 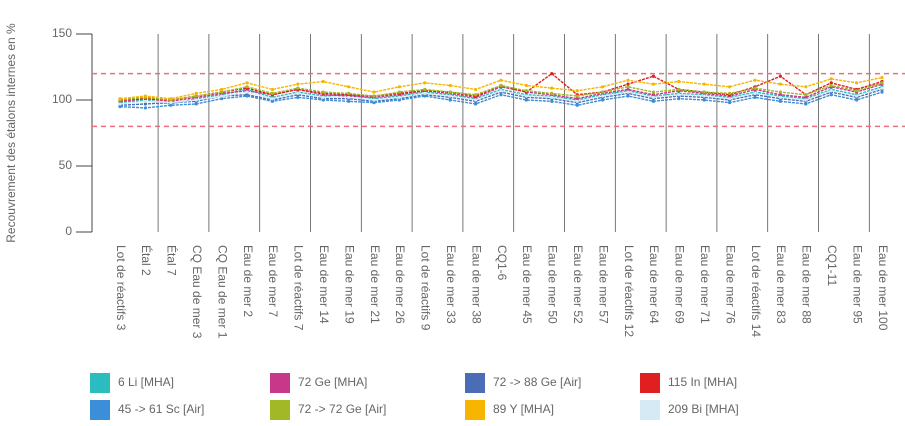 What do you see at coordinates (603, 284) in the screenshot?
I see `x-tick-label: Eau de mer 57` at bounding box center [603, 284].